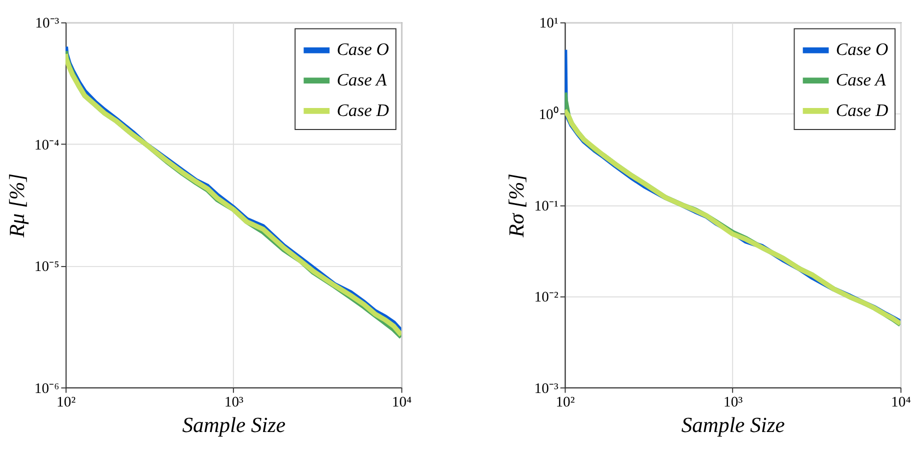 The image size is (921, 455). What do you see at coordinates (47, 145) in the screenshot?
I see `y-tick-label: 10⁻⁴` at bounding box center [47, 145].